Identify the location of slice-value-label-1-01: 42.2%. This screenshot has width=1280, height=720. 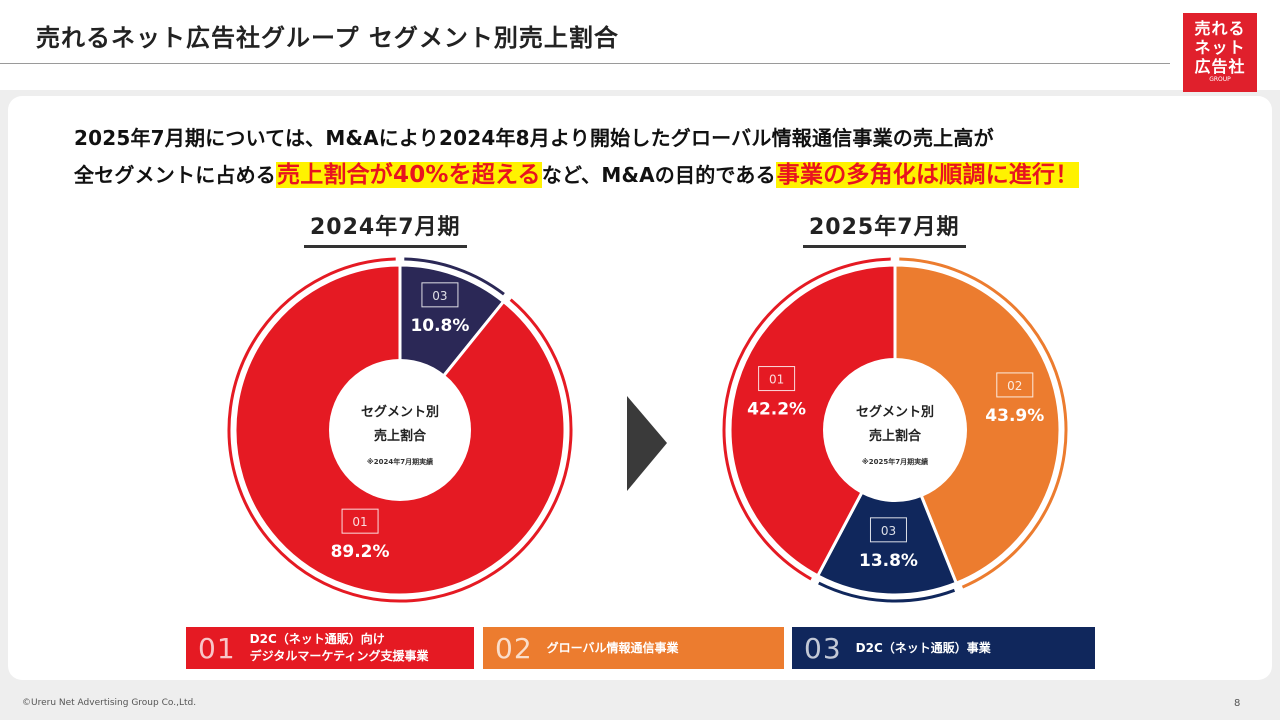
(776, 410).